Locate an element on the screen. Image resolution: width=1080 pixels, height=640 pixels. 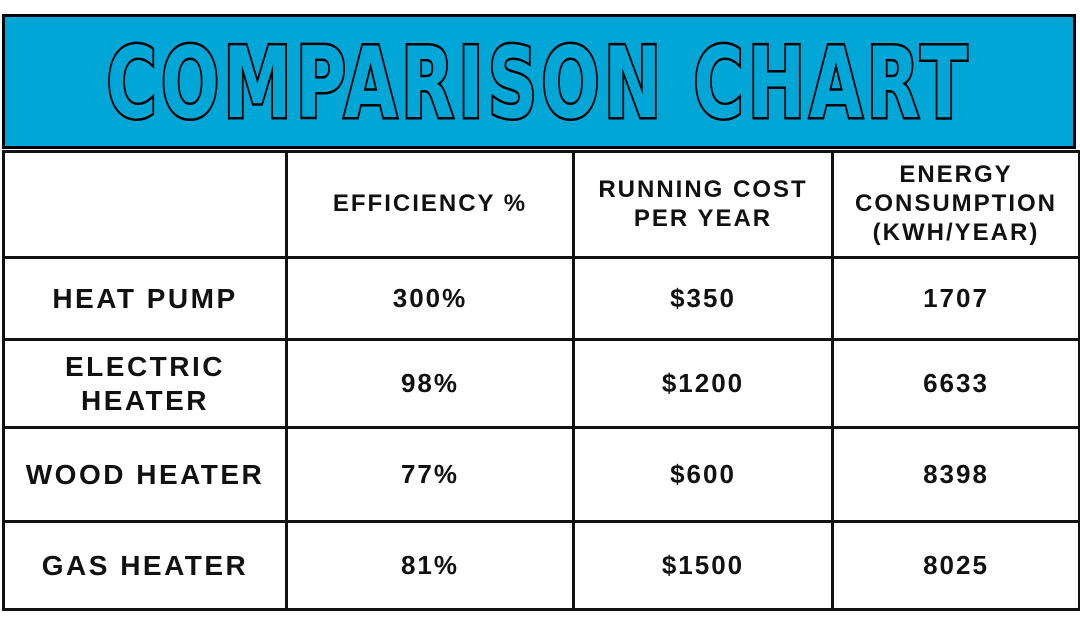
row-label-wood-heater: WOOD HEATER is located at coordinates (145, 474).